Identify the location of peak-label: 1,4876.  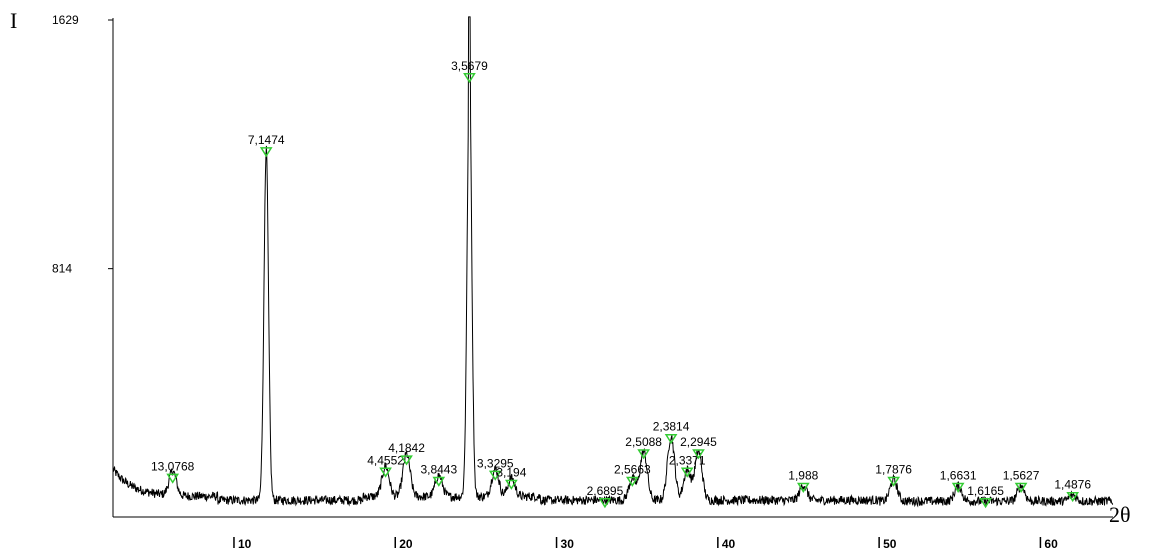
(1072, 485).